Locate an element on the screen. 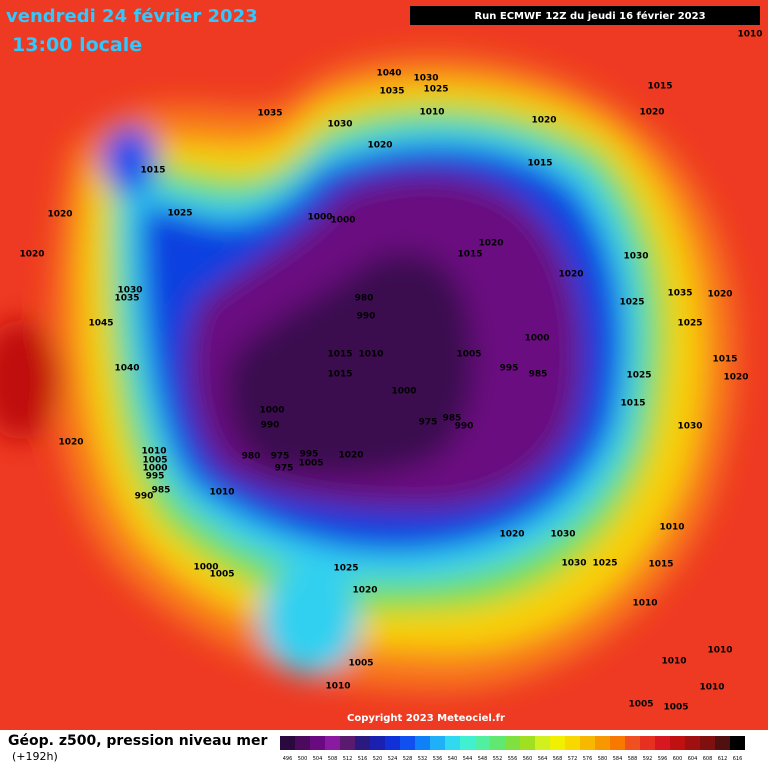  legend-label: 508 is located at coordinates (333, 759).